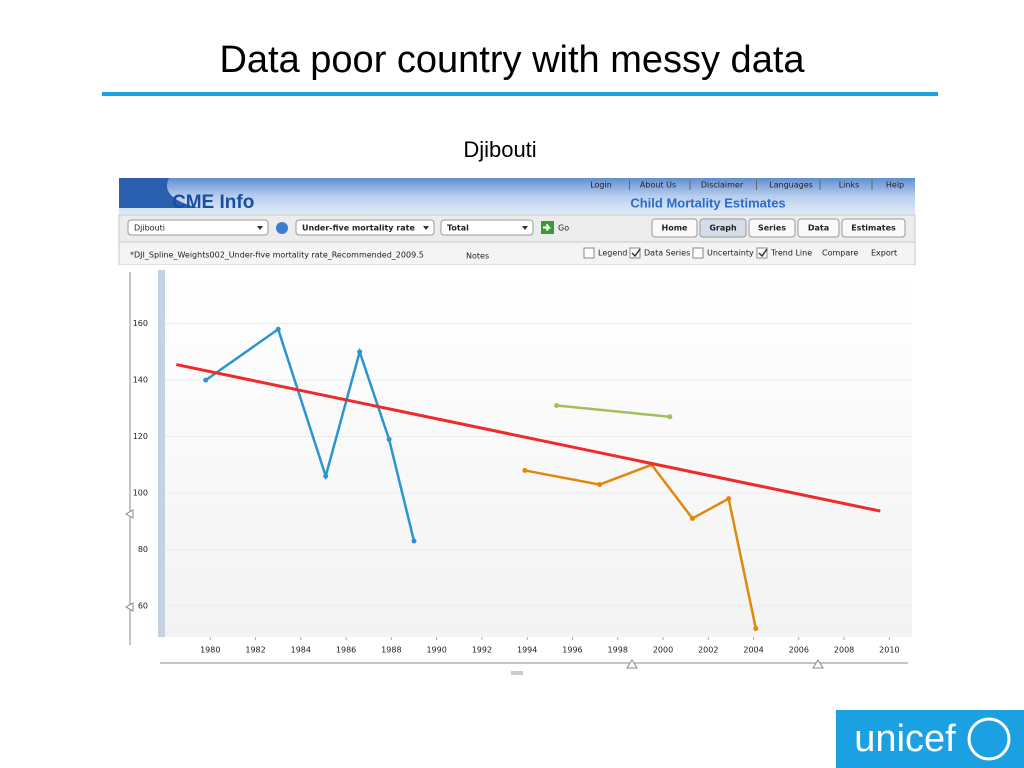  I want to click on dropdown-value: Djibouti, so click(149, 228).